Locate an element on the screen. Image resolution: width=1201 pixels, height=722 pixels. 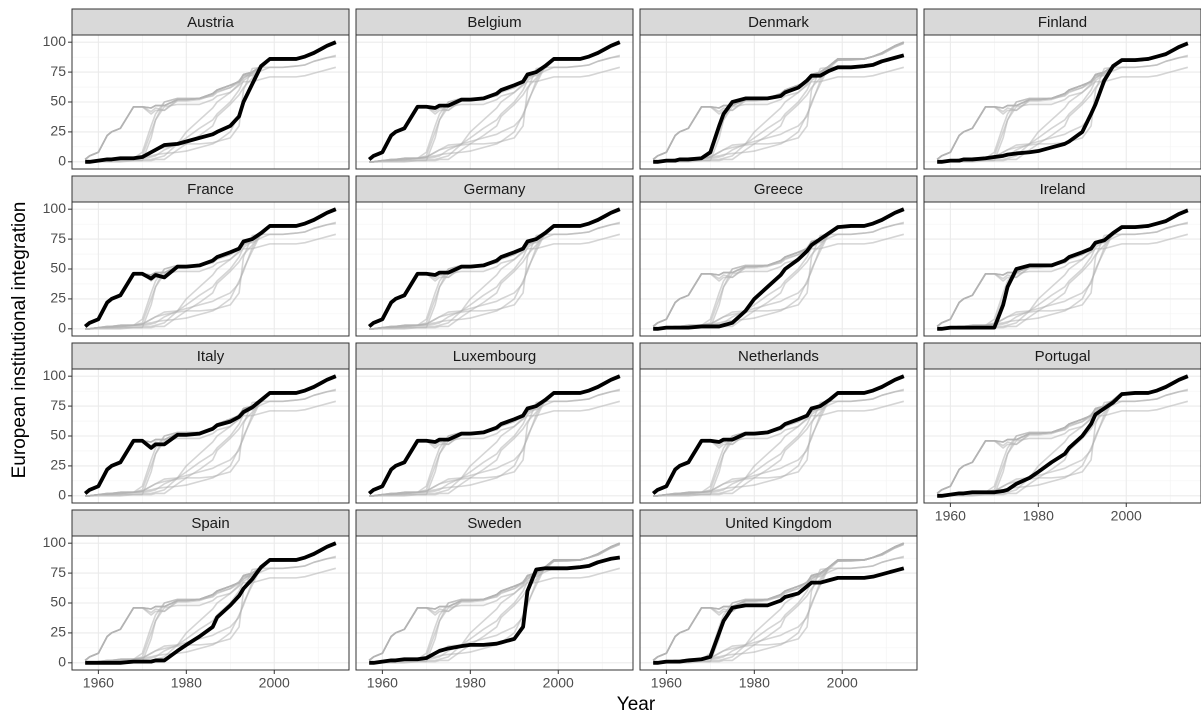
panel-title: Portugal is located at coordinates (1063, 356).